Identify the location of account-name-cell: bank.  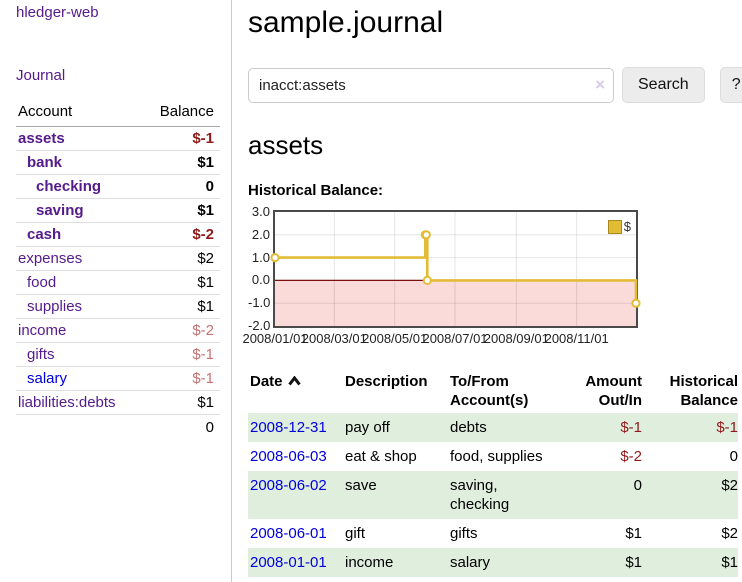
(79, 162).